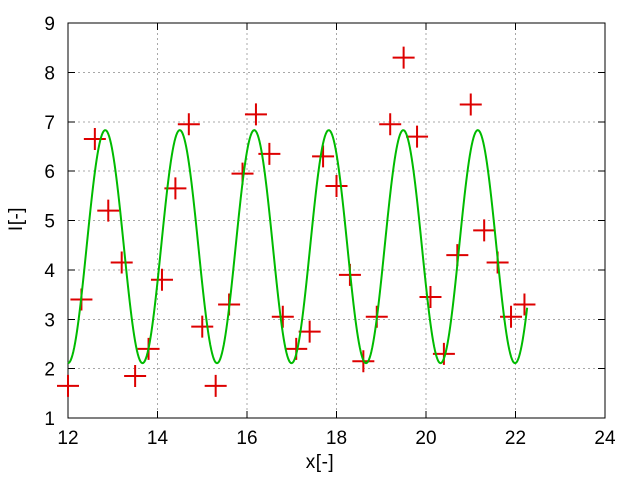 The image size is (640, 480). Describe the element at coordinates (49, 320) in the screenshot. I see `y-tick-label: 3` at that location.